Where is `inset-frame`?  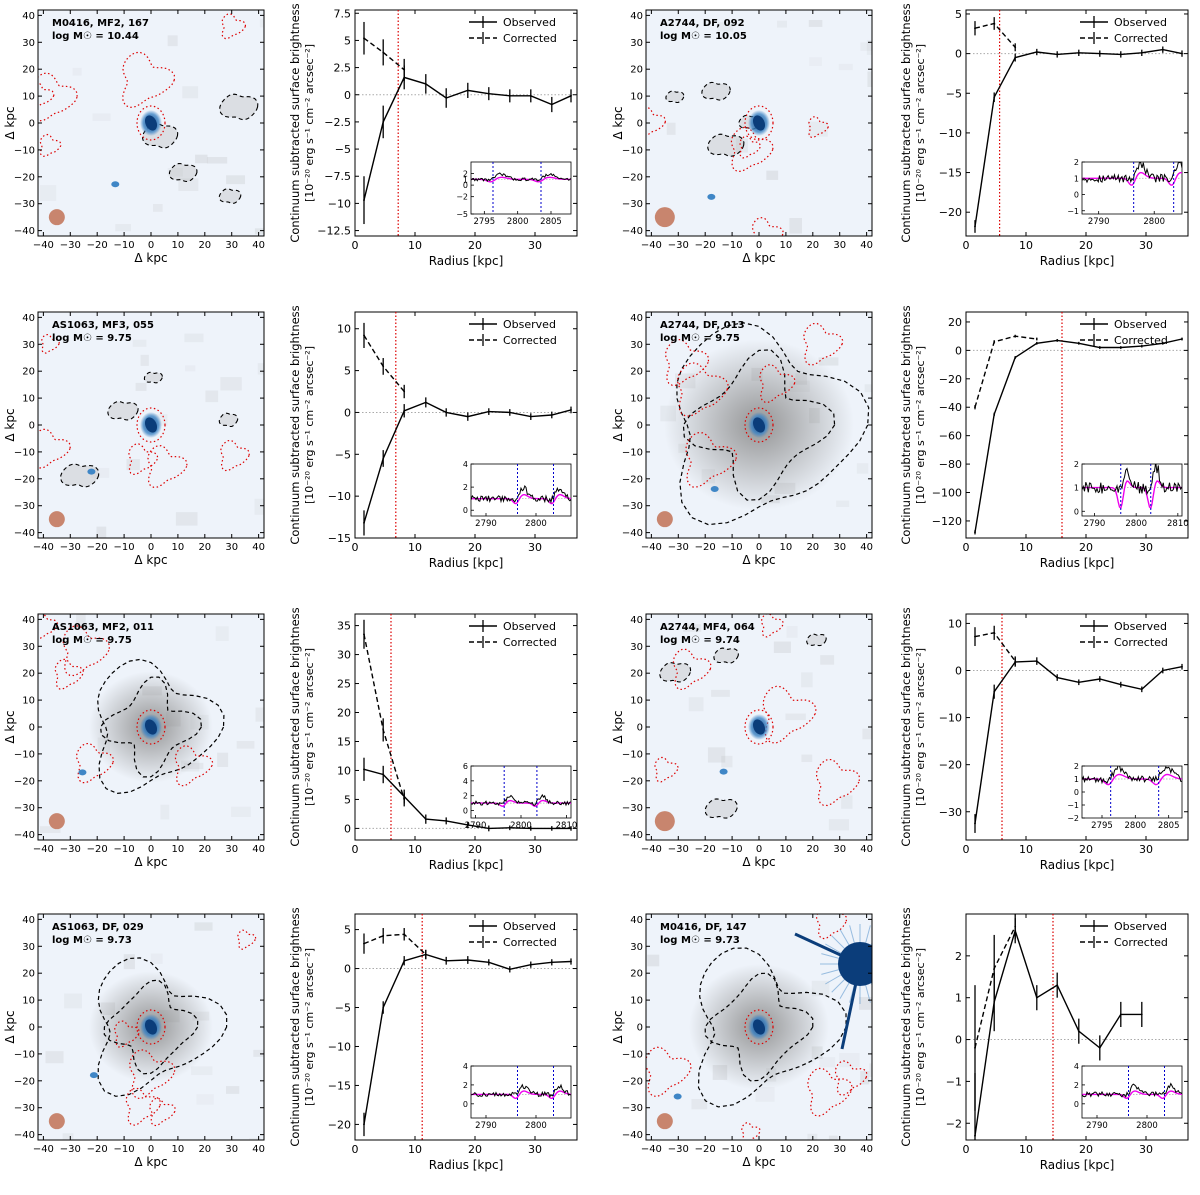
inset-frame is located at coordinates (521, 792).